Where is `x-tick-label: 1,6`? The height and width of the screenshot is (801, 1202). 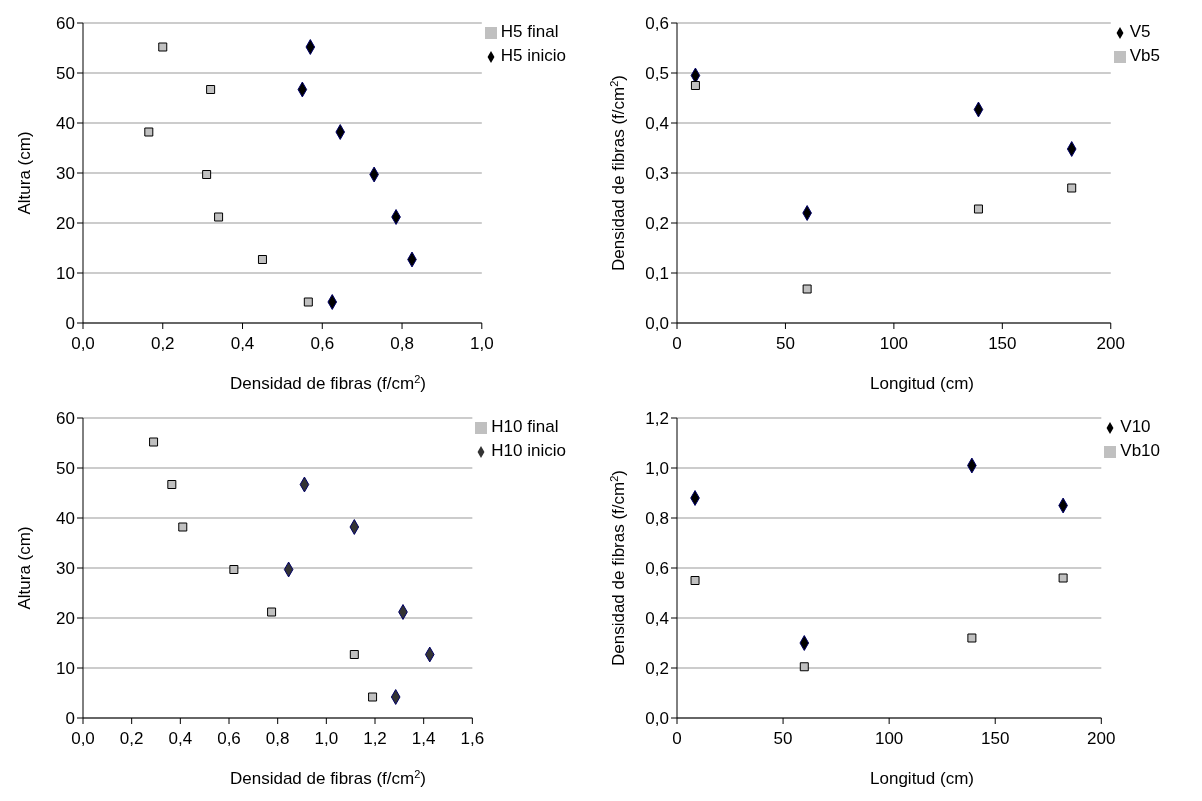 x-tick-label: 1,6 is located at coordinates (472, 739).